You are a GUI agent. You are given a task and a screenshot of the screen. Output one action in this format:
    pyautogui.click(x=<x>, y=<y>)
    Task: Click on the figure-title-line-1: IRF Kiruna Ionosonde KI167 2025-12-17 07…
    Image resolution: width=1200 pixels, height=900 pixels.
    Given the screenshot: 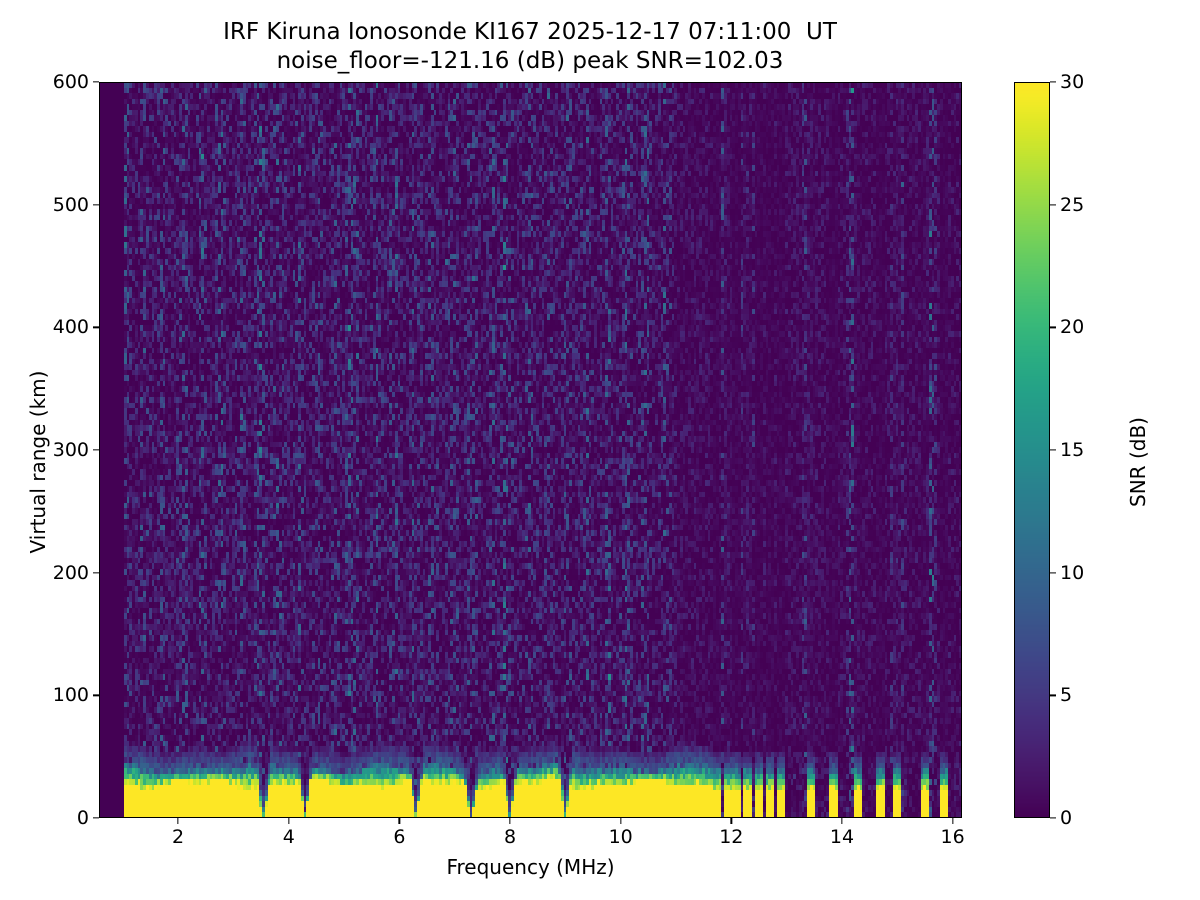 What is the action you would take?
    pyautogui.click(x=530, y=32)
    